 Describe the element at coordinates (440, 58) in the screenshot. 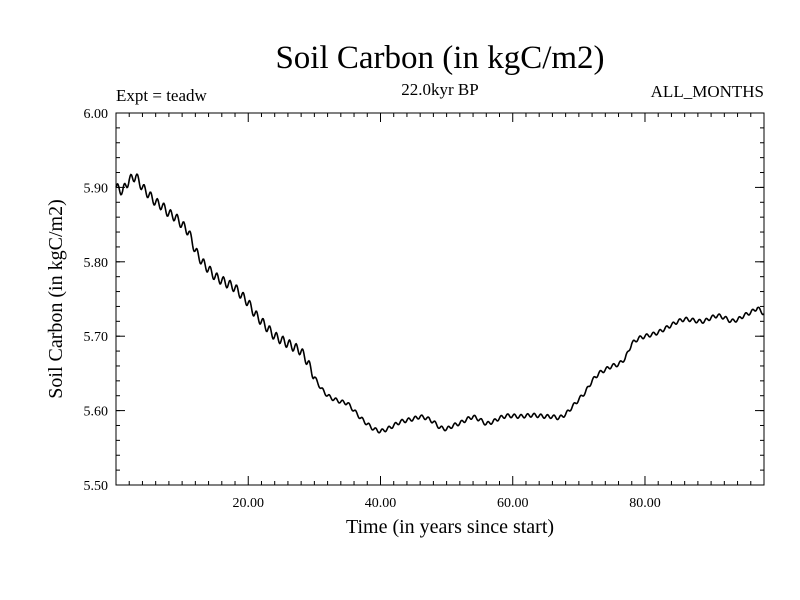

I see `chart-title: Soil Carbon (in kgC/m2)` at that location.